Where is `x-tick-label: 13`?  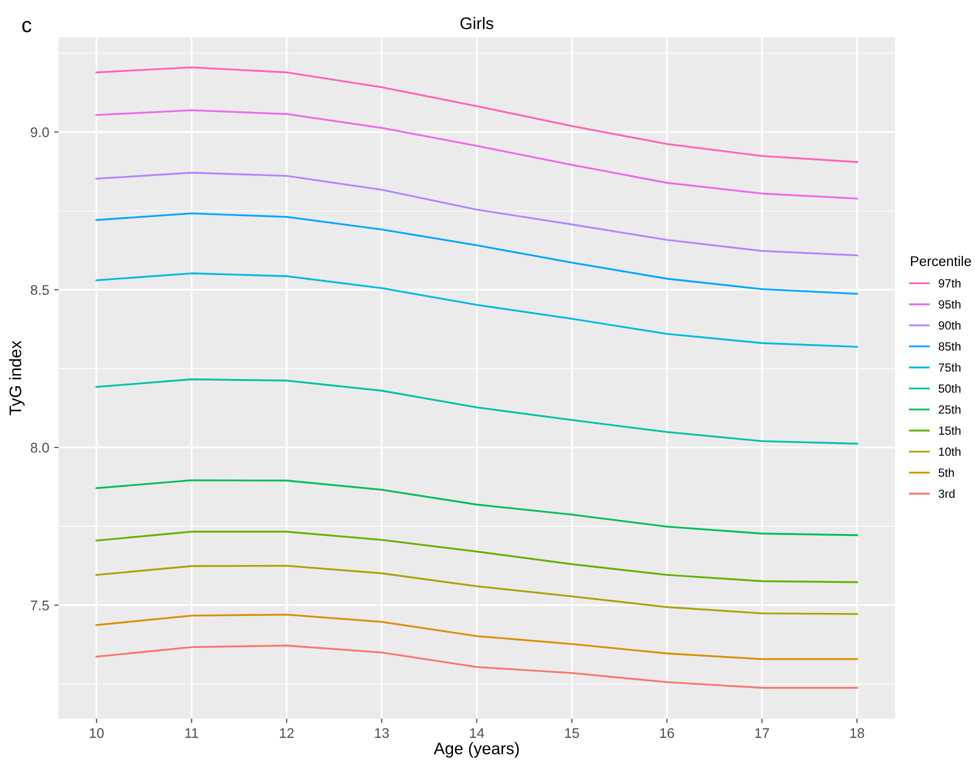
x-tick-label: 13 is located at coordinates (382, 733).